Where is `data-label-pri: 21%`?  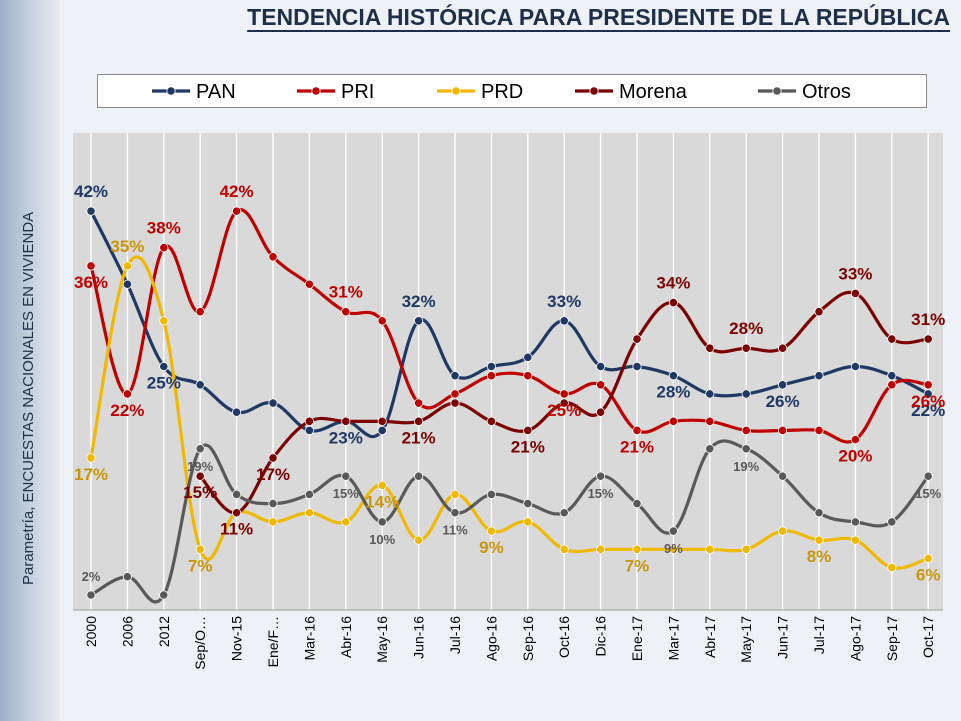
data-label-pri: 21% is located at coordinates (637, 446).